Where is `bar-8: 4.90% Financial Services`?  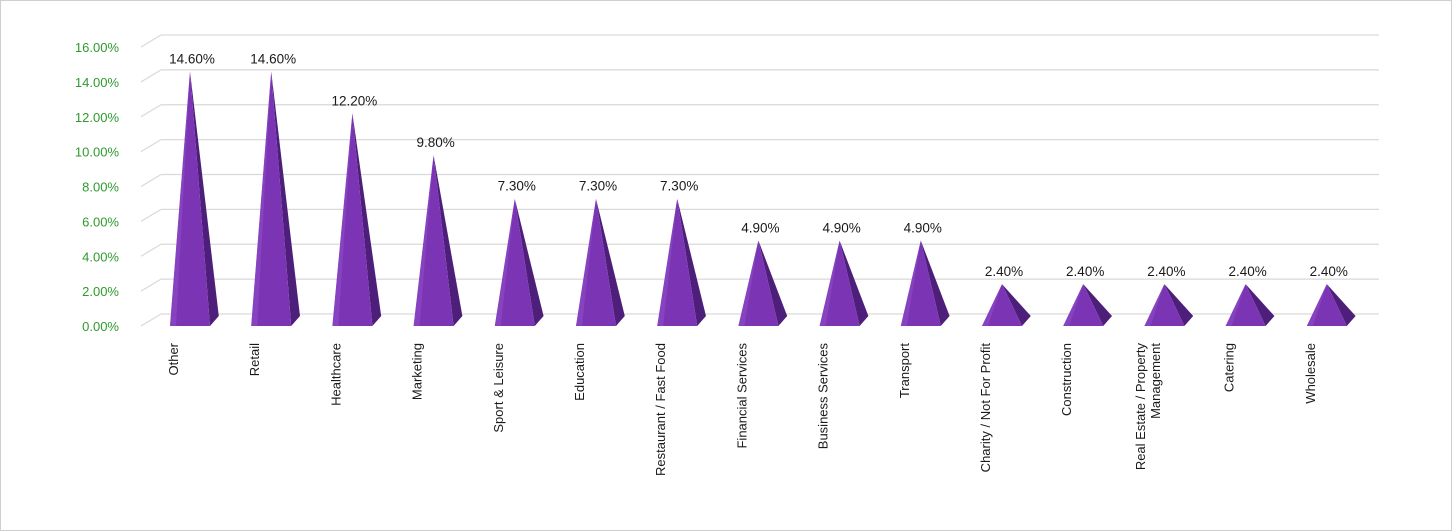
bar-8: 4.90% Financial Services is located at coordinates (761, 335).